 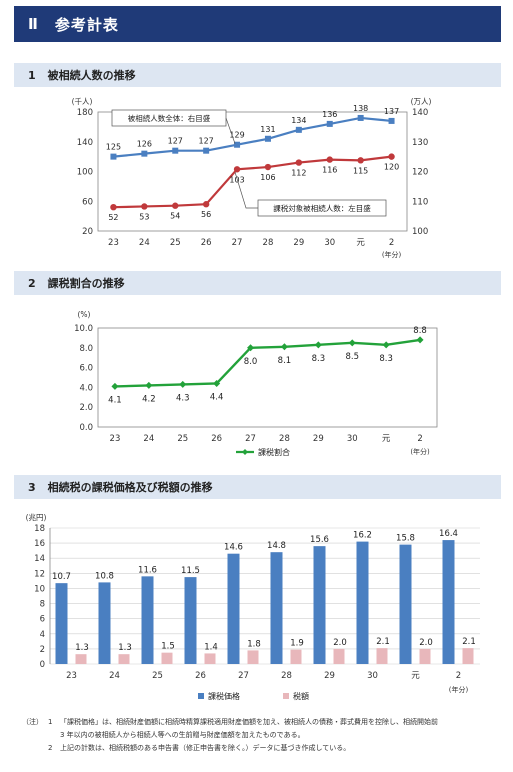 What do you see at coordinates (233, 548) in the screenshot?
I see `bar-label-taxable-value: 14.6` at bounding box center [233, 548].